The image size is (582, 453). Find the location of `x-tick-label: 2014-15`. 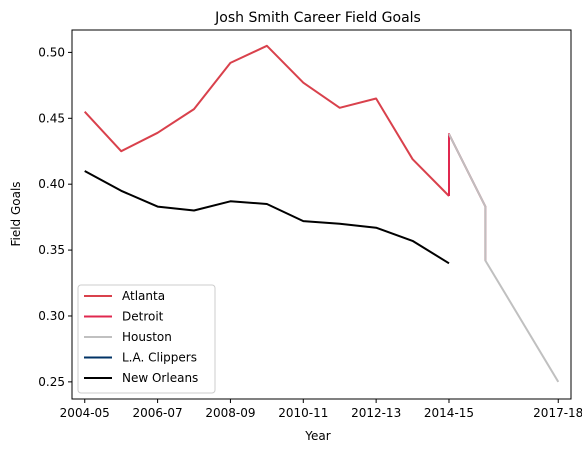

x-tick-label: 2014-15 is located at coordinates (449, 413).